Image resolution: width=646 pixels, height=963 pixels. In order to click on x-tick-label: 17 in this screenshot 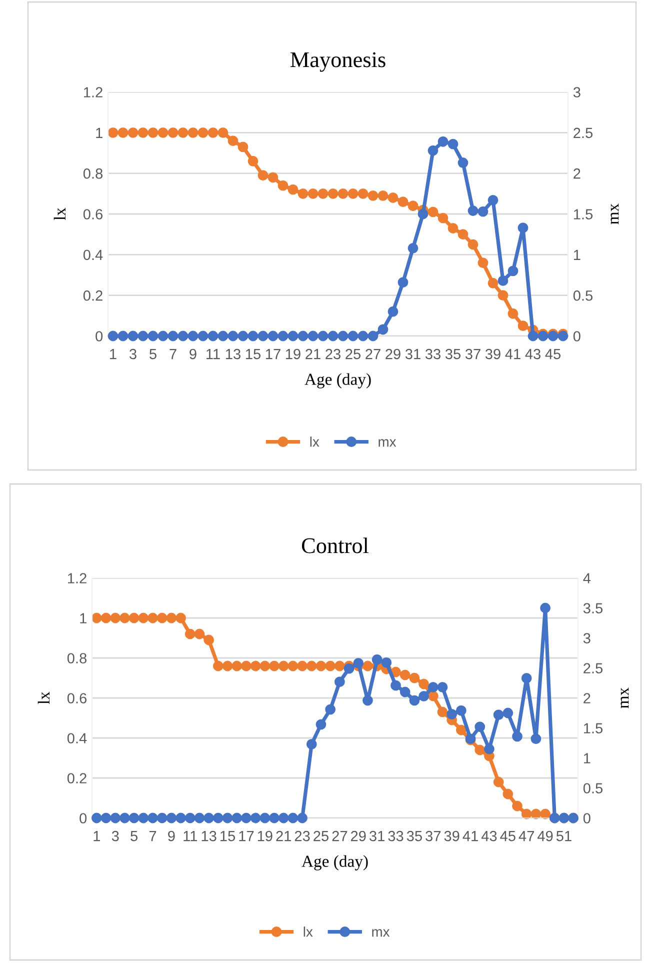, I will do `click(246, 836)`.